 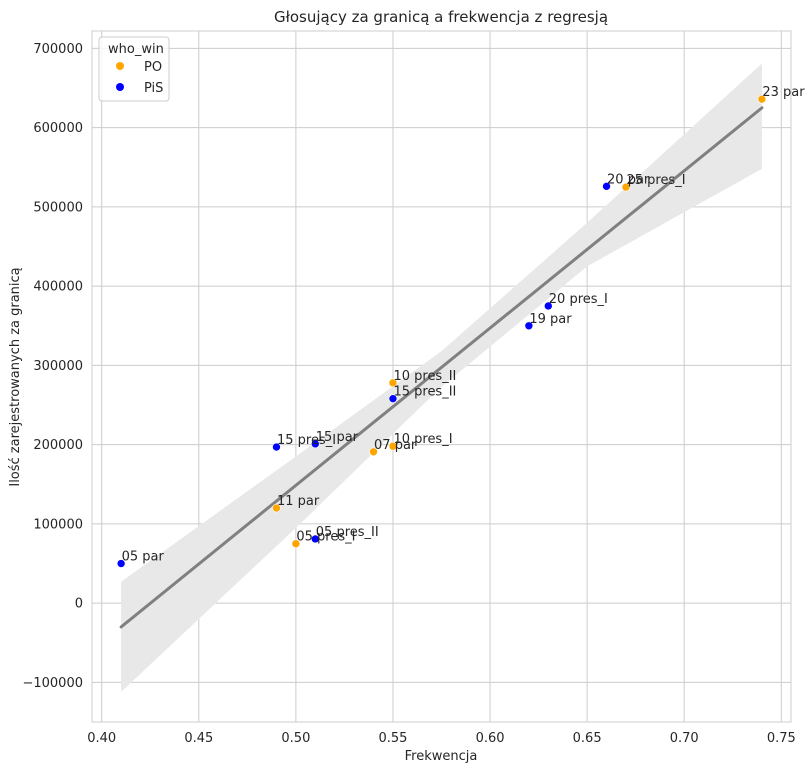 I want to click on point-label: 05 par, so click(x=143, y=557).